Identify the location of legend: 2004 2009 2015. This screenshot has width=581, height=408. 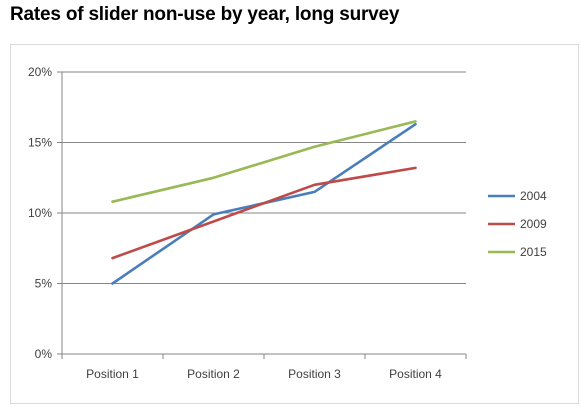
(517, 224).